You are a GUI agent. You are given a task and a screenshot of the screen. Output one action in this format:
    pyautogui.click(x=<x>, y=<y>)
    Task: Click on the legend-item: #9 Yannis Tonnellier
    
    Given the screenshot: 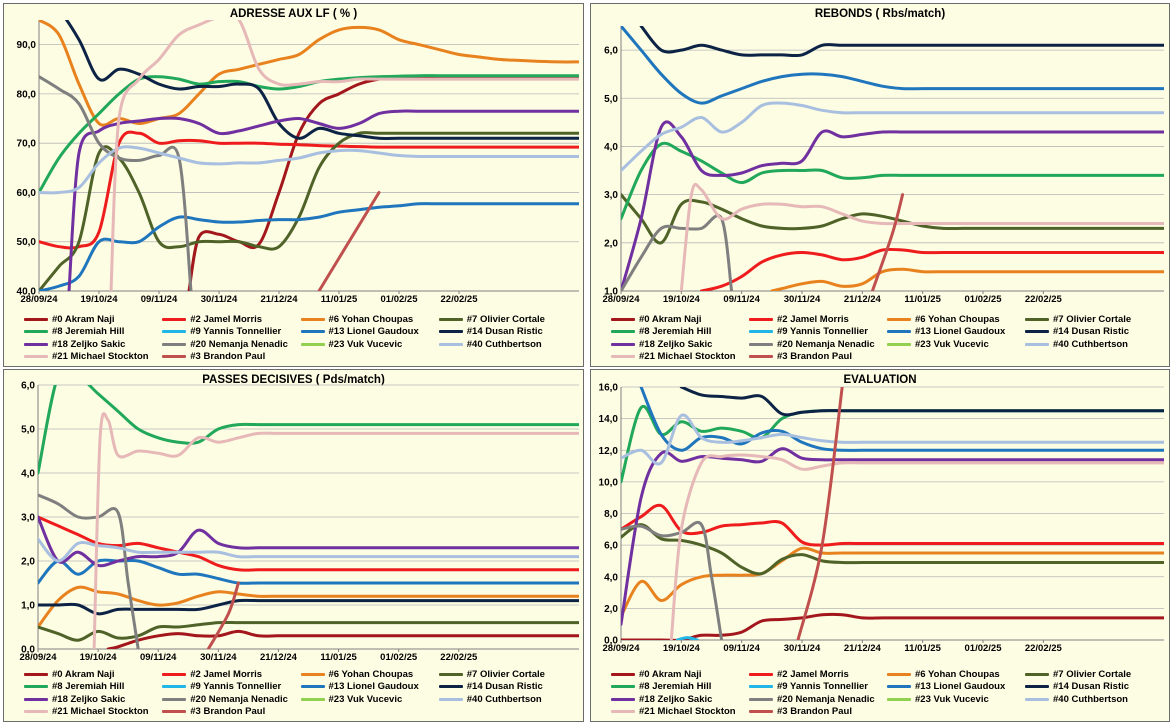 What is the action you would take?
    pyautogui.click(x=229, y=687)
    